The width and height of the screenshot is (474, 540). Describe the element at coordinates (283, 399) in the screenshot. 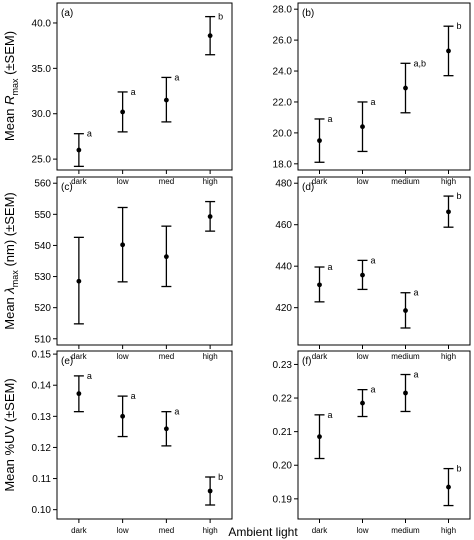

I see `y-tick-label: 0.22` at that location.